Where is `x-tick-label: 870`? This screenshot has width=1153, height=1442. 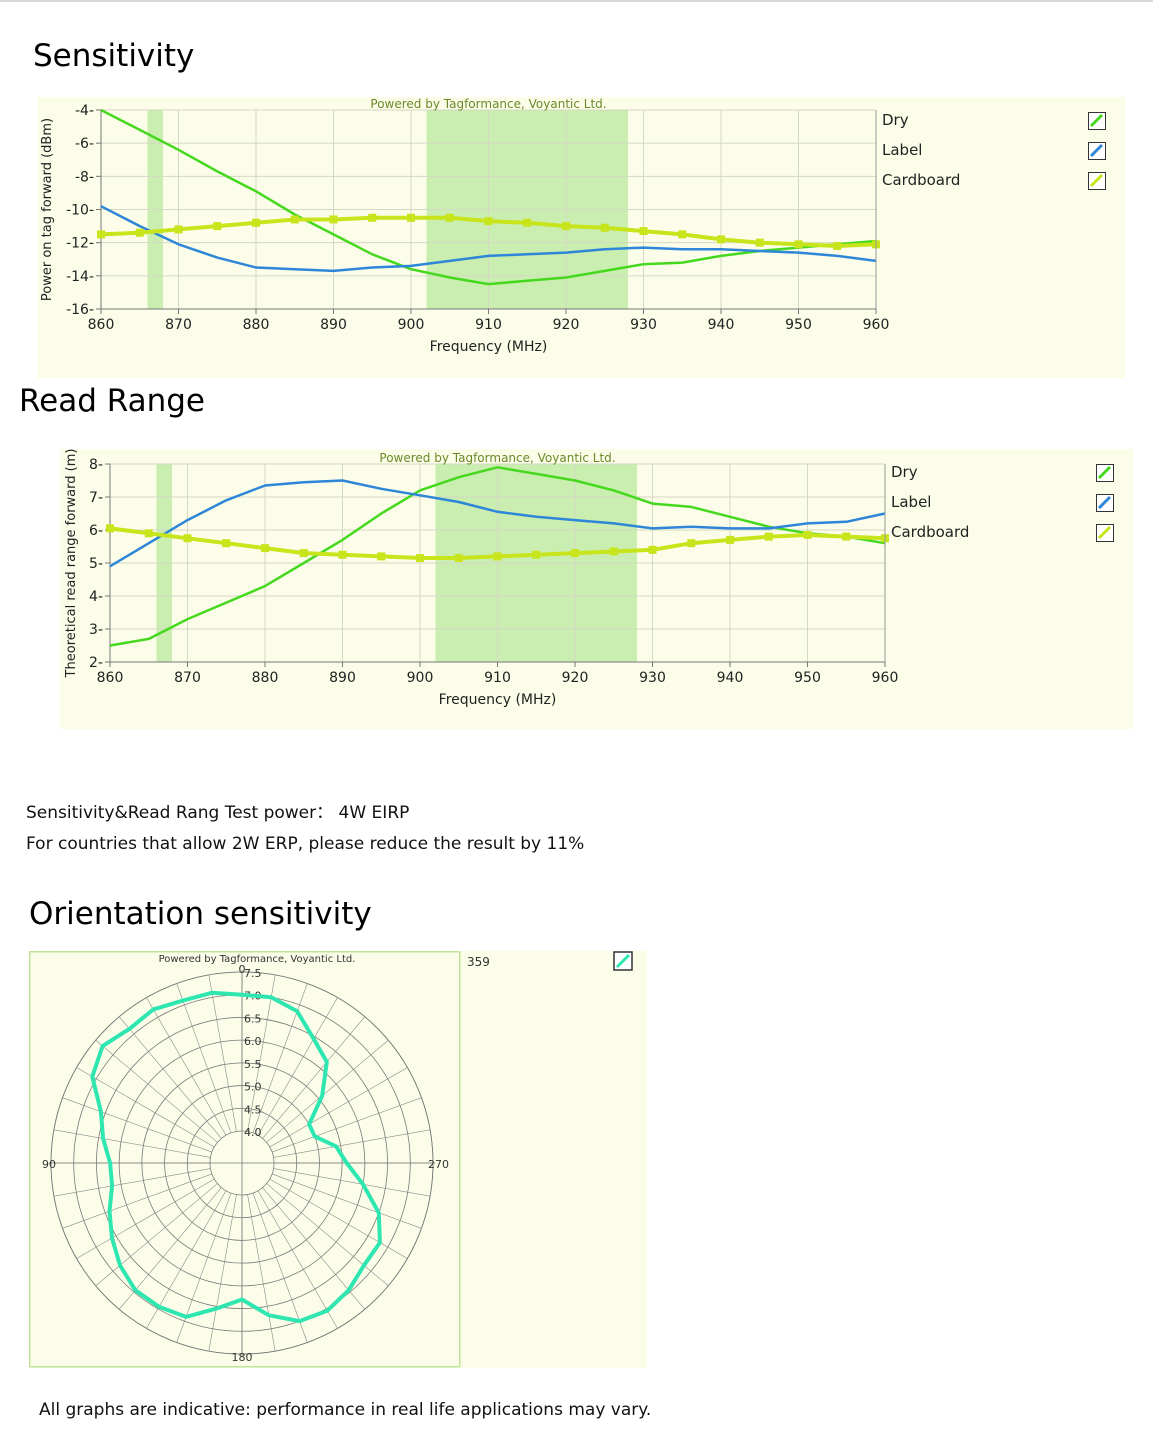
x-tick-label: 870 is located at coordinates (187, 678).